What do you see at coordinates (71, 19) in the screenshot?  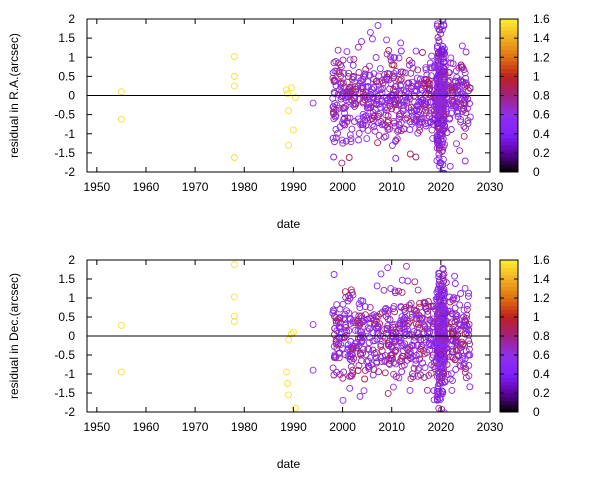 I see `y-tick-label: 2` at bounding box center [71, 19].